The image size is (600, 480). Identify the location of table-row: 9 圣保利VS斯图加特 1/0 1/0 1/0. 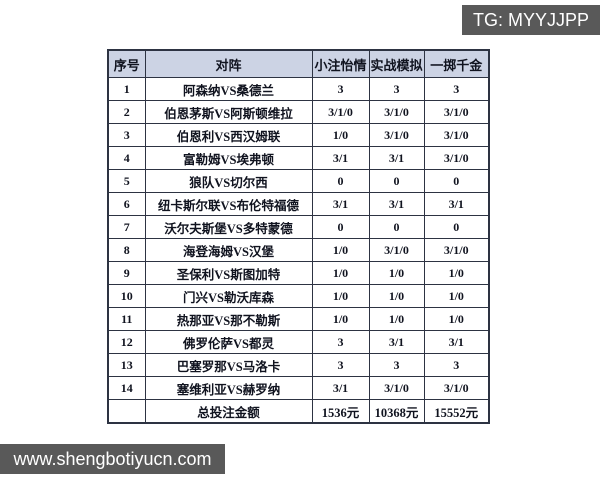
(298, 273).